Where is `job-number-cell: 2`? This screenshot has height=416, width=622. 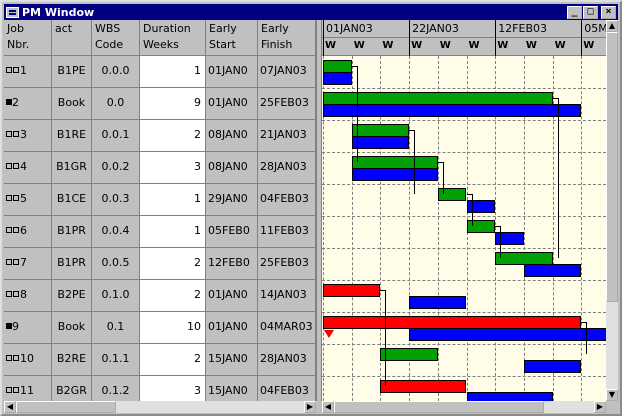
job-number-cell: 2 is located at coordinates (28, 104).